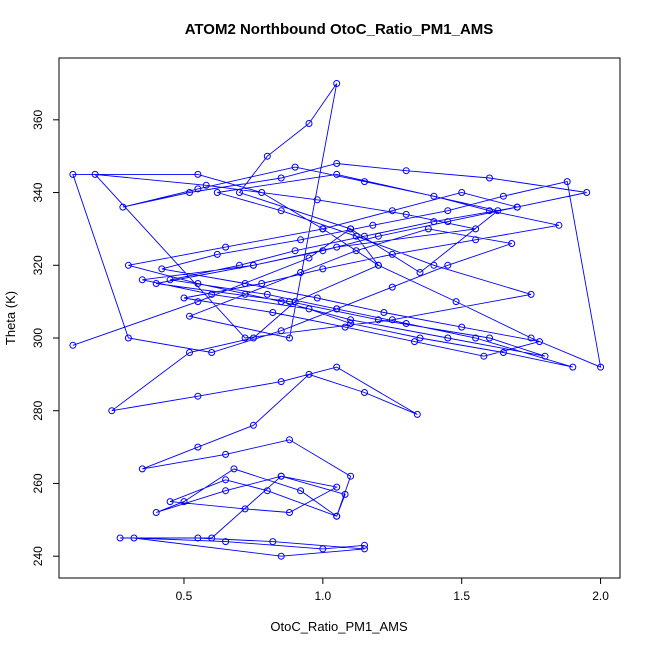 The image size is (650, 650). I want to click on x-axis-label: OtoC_Ratio_PM1_AMS, so click(339, 626).